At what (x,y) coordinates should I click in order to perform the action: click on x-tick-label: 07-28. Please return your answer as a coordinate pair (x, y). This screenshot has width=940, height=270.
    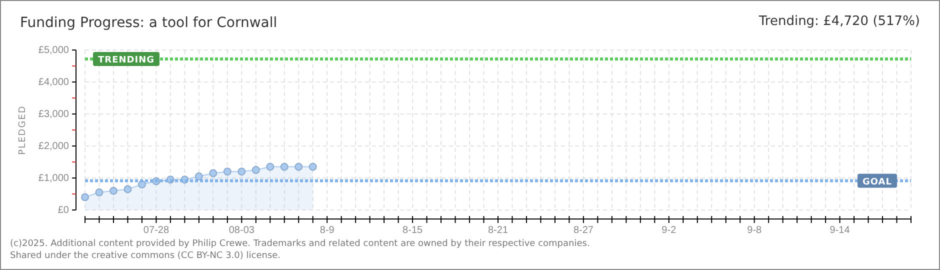
    Looking at the image, I should click on (156, 230).